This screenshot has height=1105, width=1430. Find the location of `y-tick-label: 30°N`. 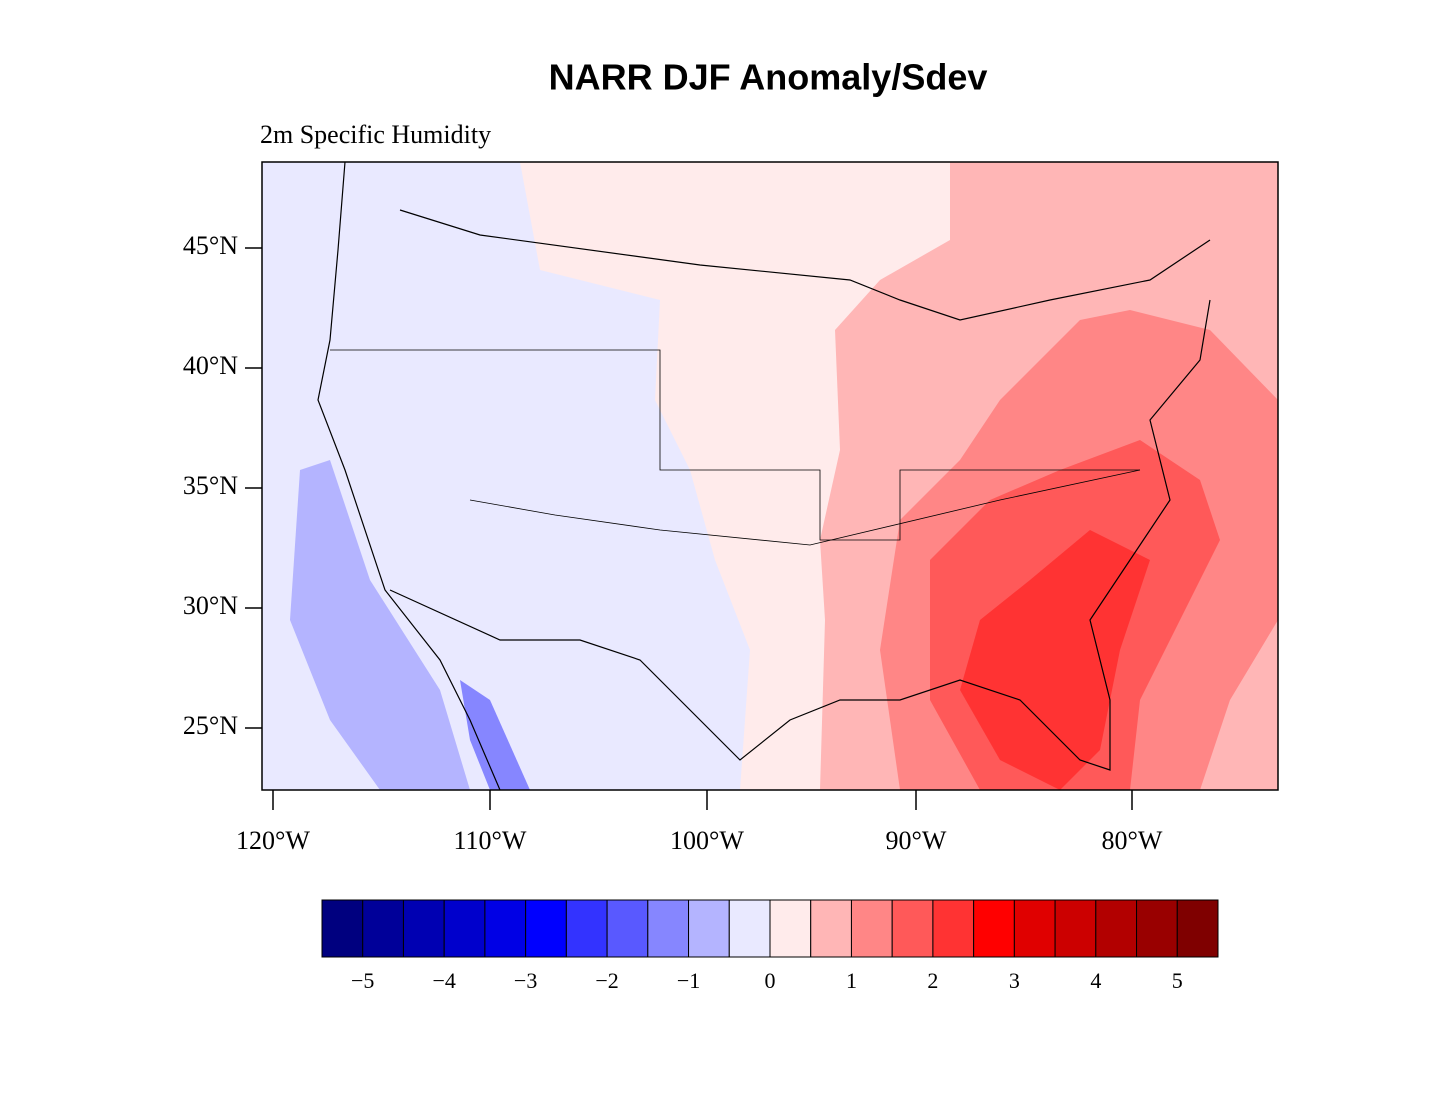

y-tick-label: 30°N is located at coordinates (210, 605).